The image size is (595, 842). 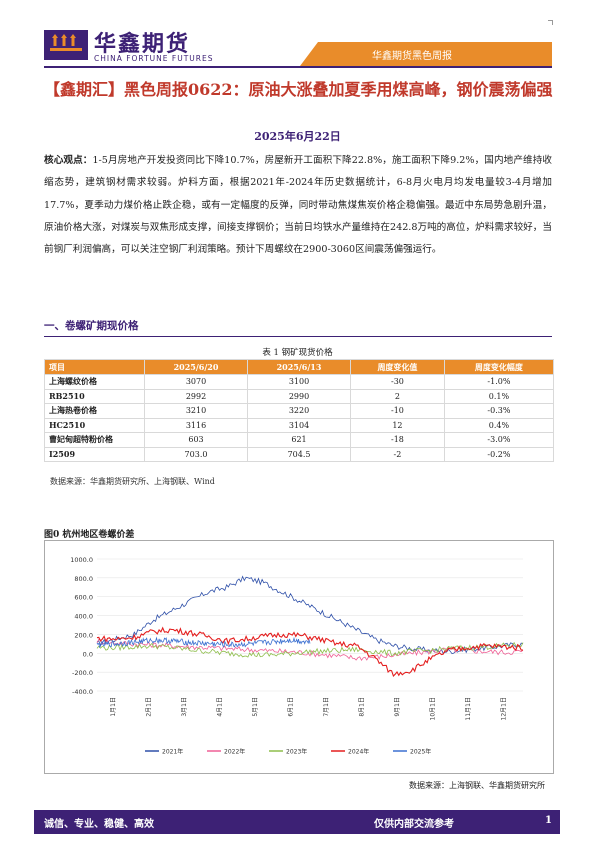 What do you see at coordinates (397, 382) in the screenshot?
I see `table-cell: -30` at bounding box center [397, 382].